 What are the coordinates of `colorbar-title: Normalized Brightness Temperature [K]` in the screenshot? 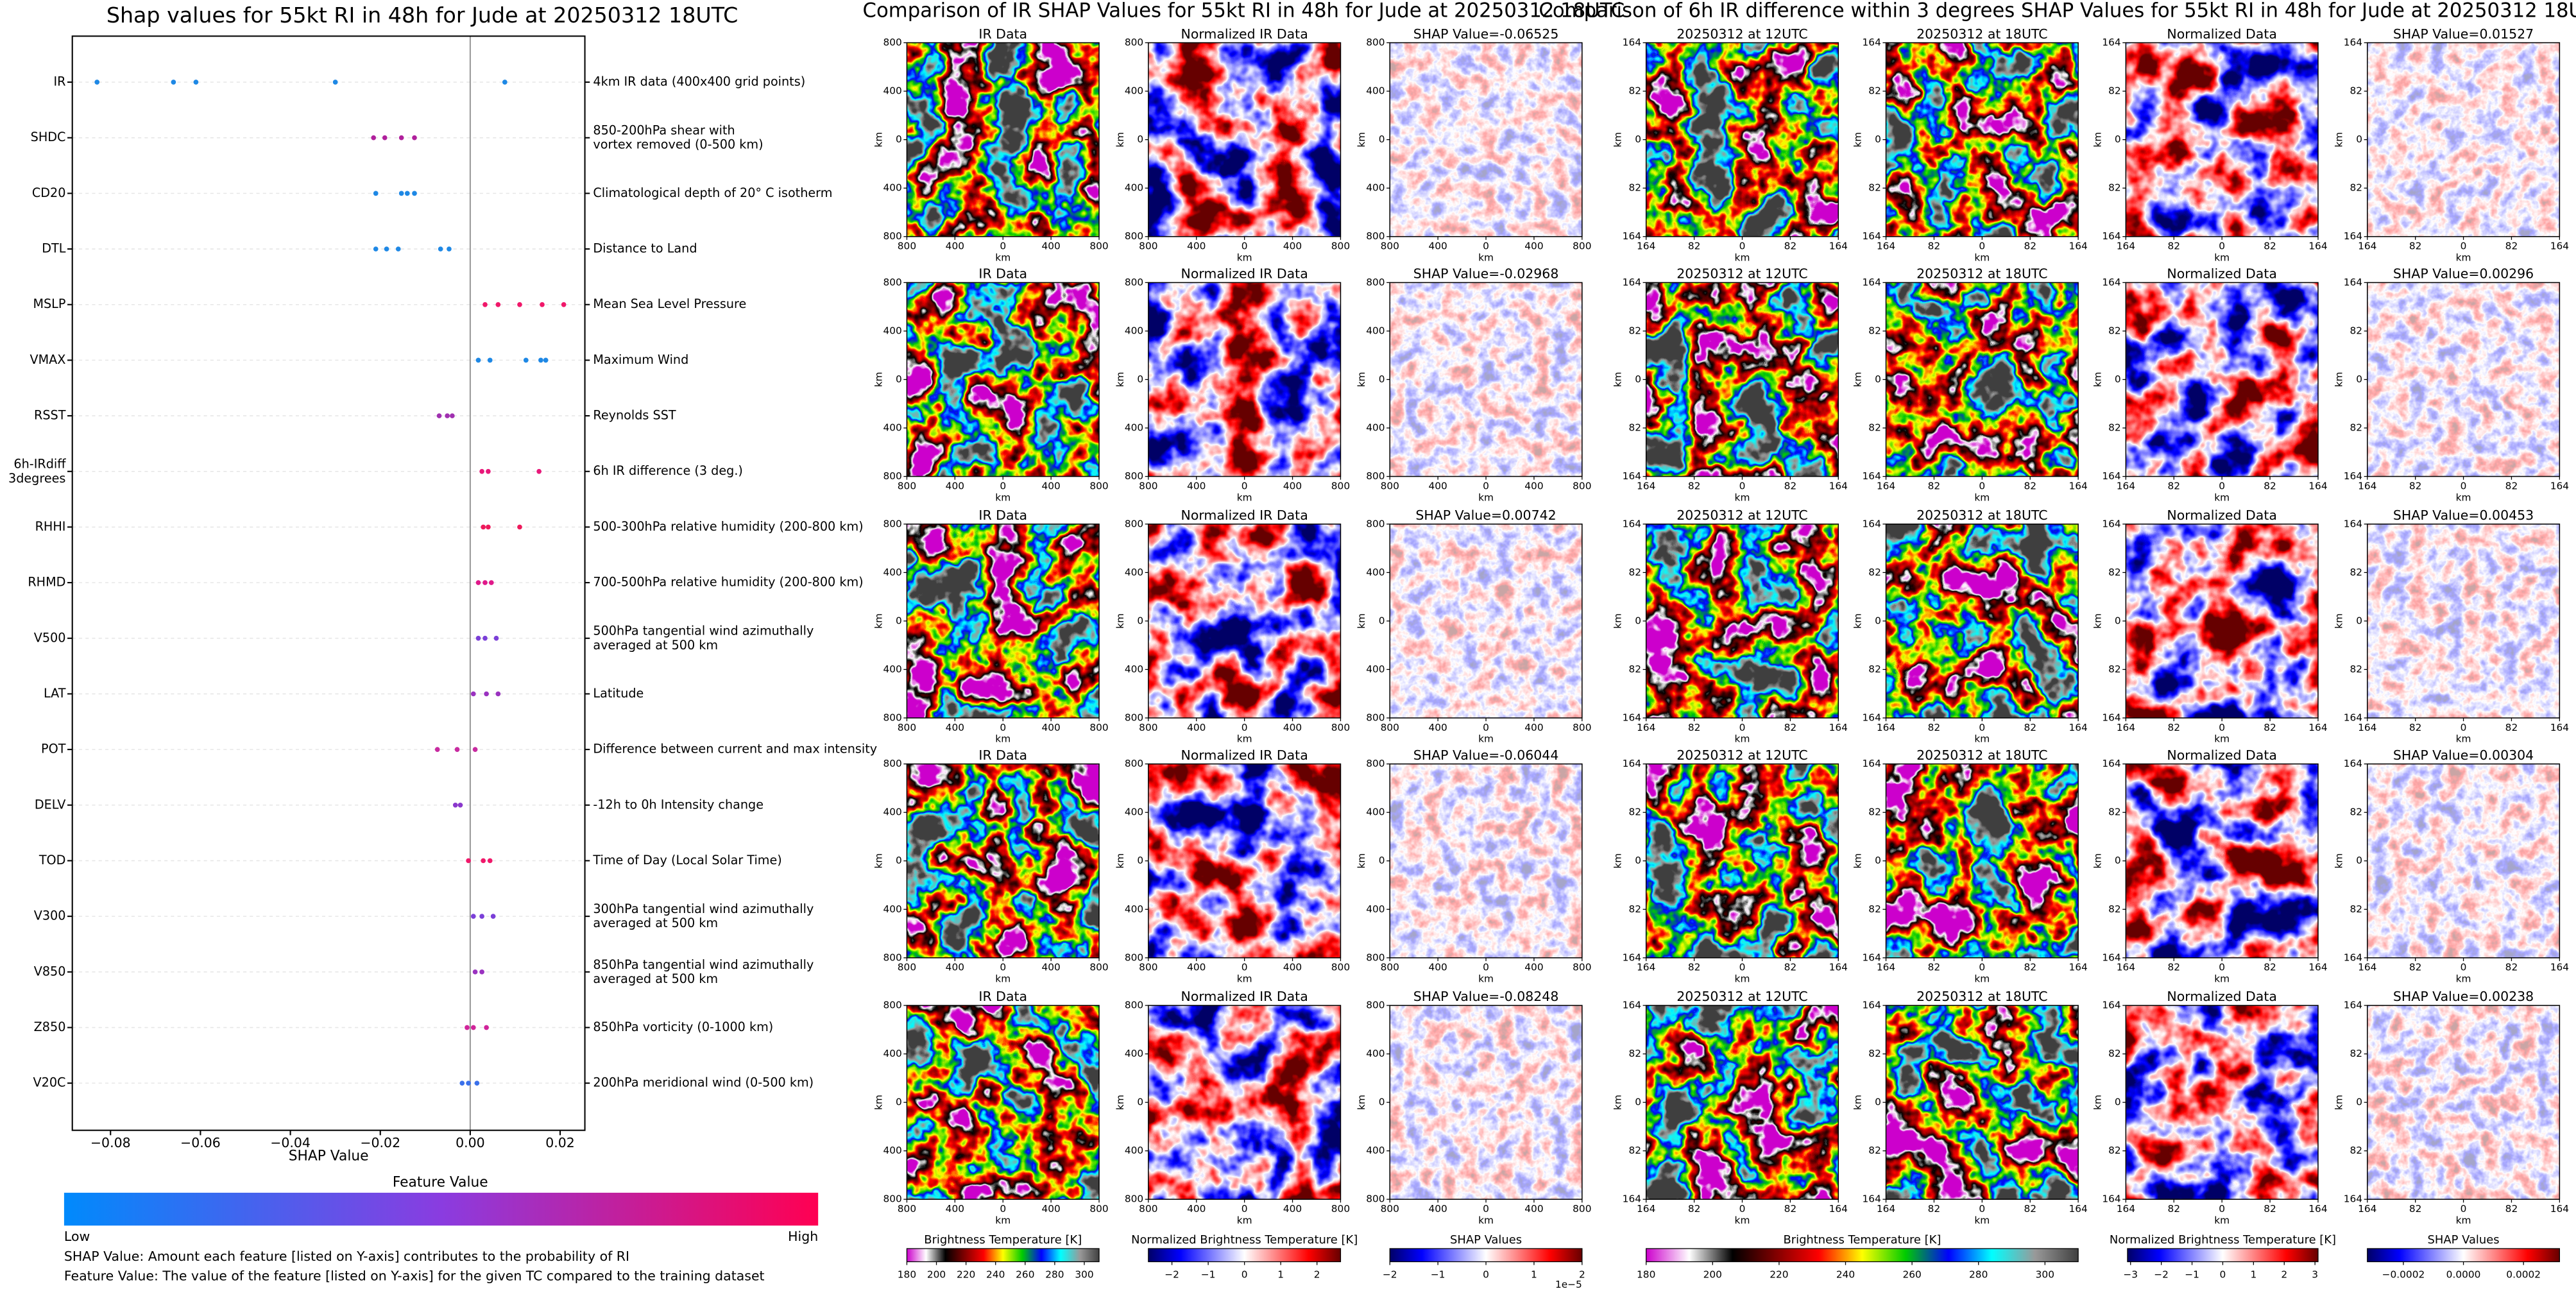 It's located at (2223, 1240).